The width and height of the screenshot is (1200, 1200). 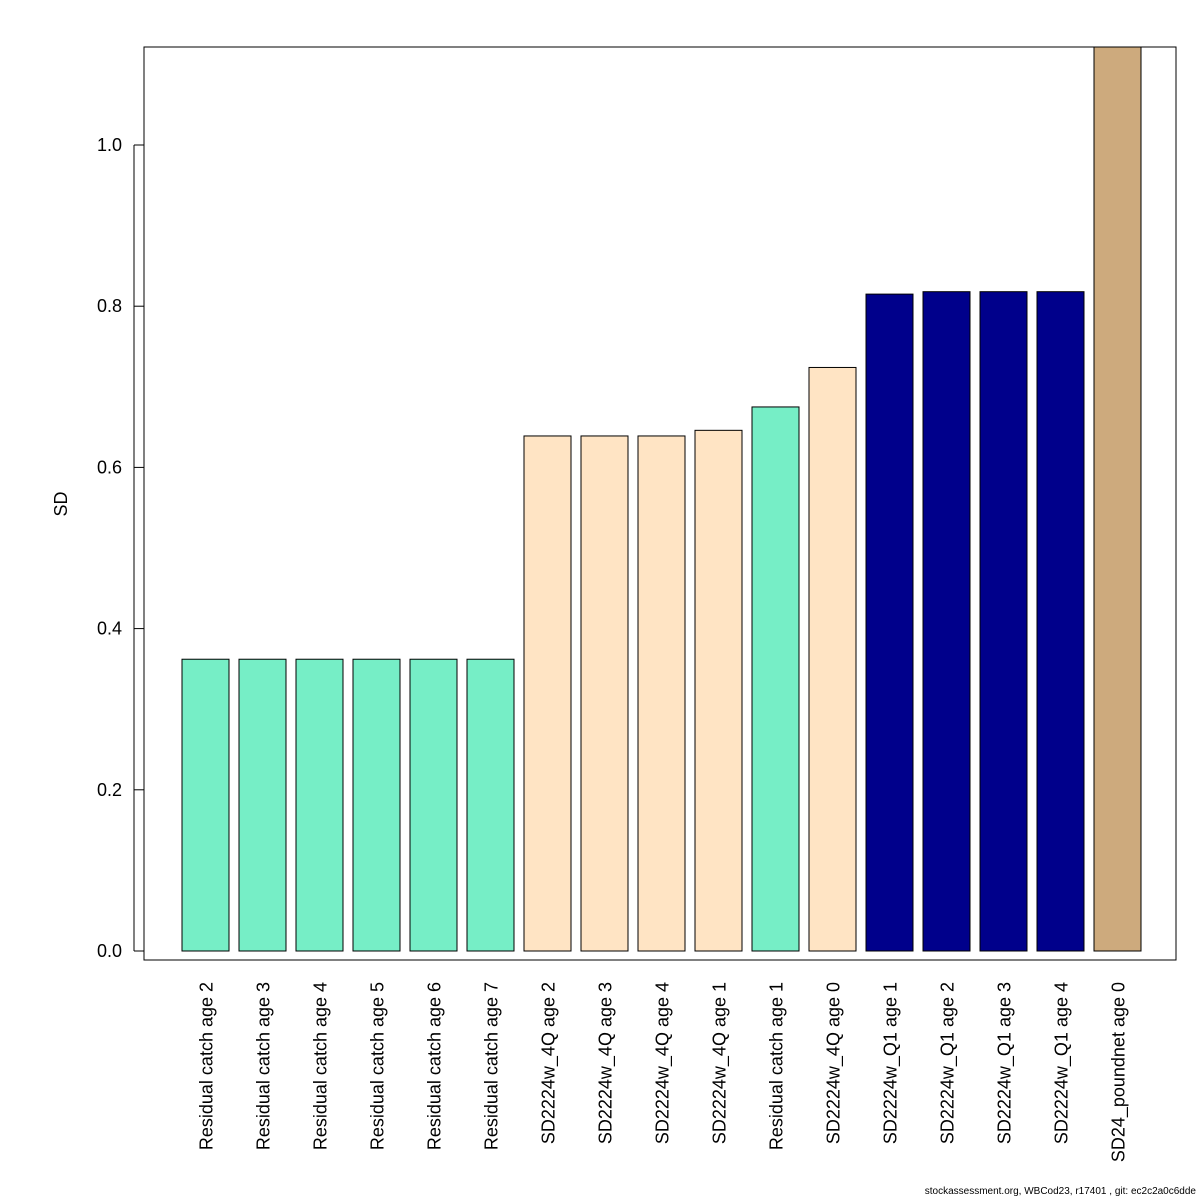 What do you see at coordinates (378, 1066) in the screenshot?
I see `x-tick-label: Residual catch age 5` at bounding box center [378, 1066].